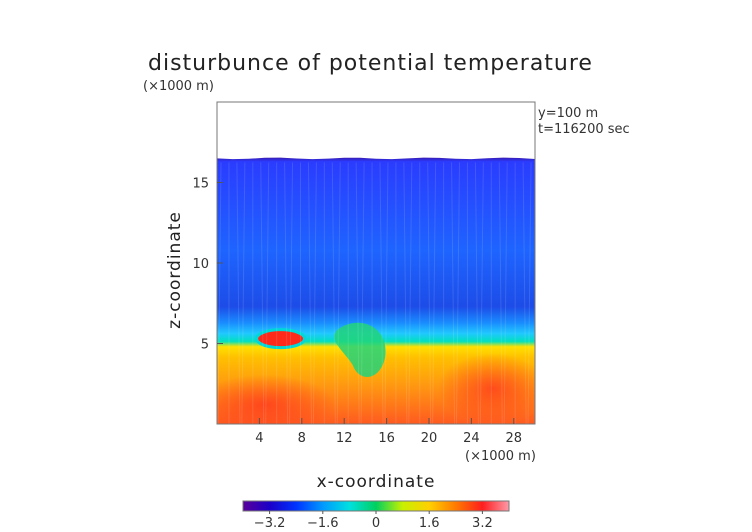 This screenshot has width=752, height=532. What do you see at coordinates (568, 113) in the screenshot?
I see `annotation-y: y=100 m` at bounding box center [568, 113].